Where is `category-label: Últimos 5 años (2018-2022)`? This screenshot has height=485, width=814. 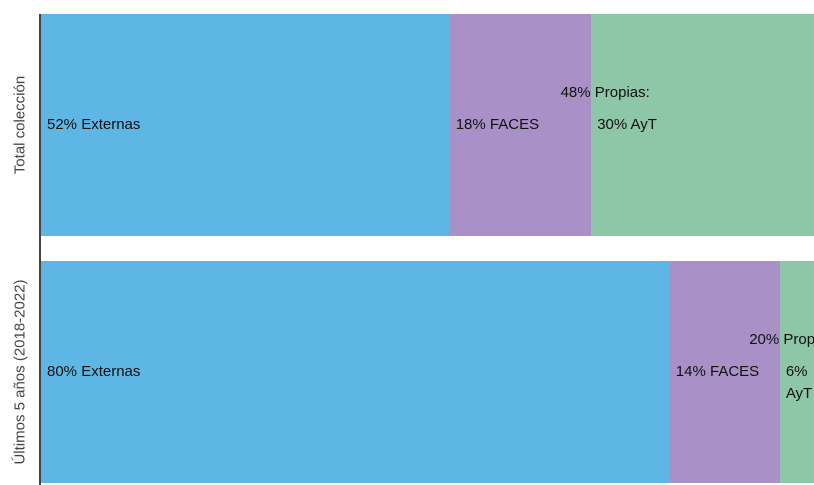
category-label: Últimos 5 años (2018-2022) is located at coordinates (20, 372).